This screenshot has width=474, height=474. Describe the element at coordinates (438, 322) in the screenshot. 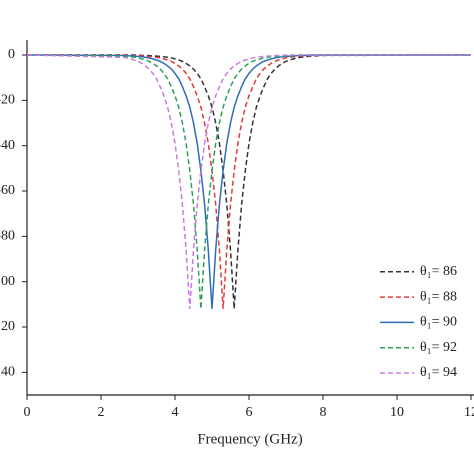

I see `legend-label: θ₁= 90` at that location.